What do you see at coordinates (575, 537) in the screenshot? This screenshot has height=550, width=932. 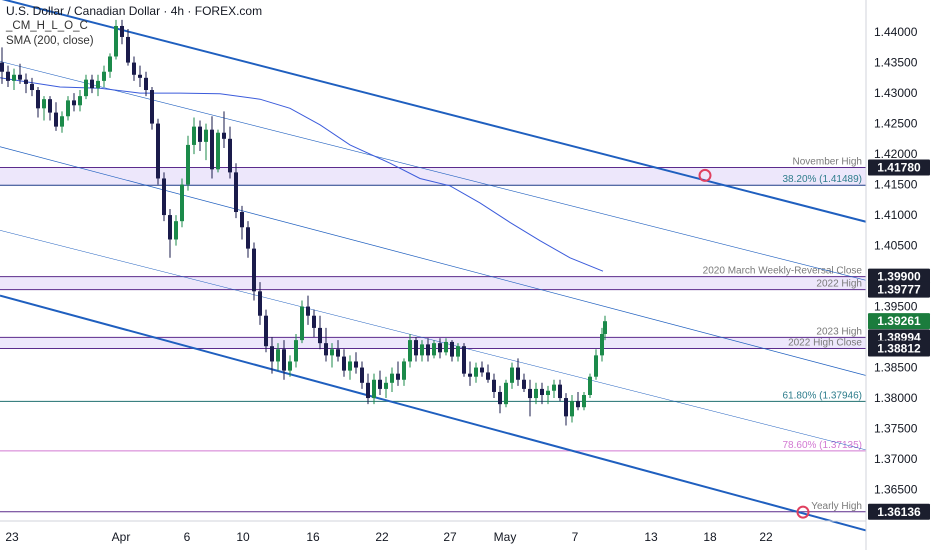 I see `x-tick-label-8: 7` at bounding box center [575, 537].